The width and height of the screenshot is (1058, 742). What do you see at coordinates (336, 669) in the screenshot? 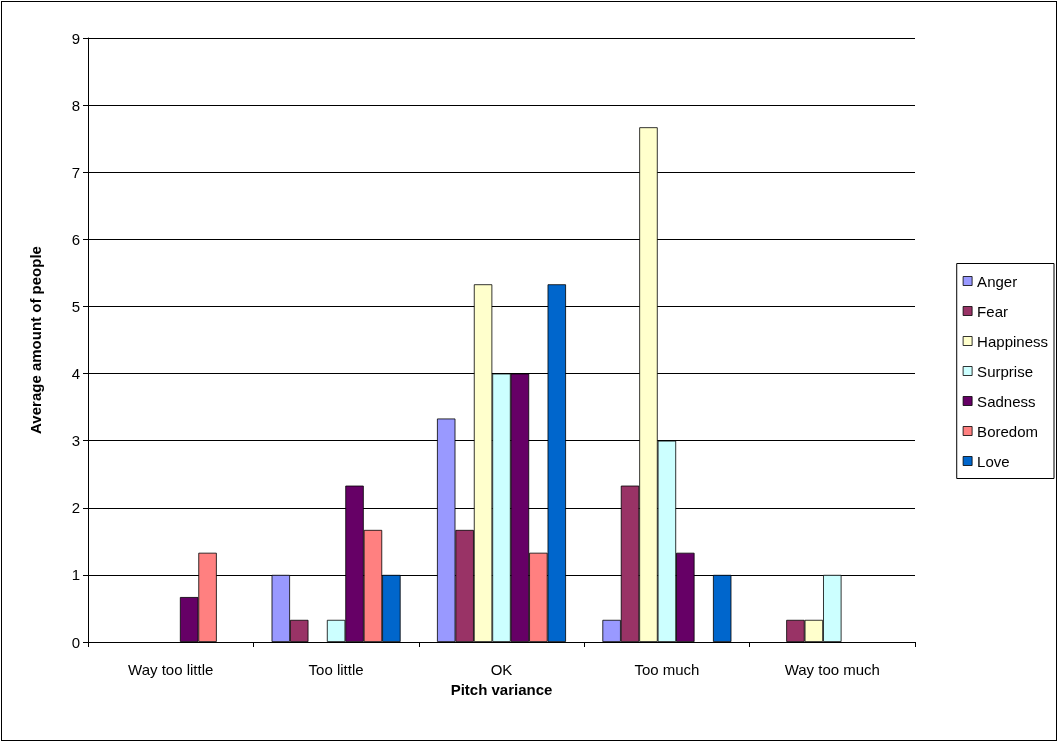
I see `x-tick-label: Too little` at bounding box center [336, 669].